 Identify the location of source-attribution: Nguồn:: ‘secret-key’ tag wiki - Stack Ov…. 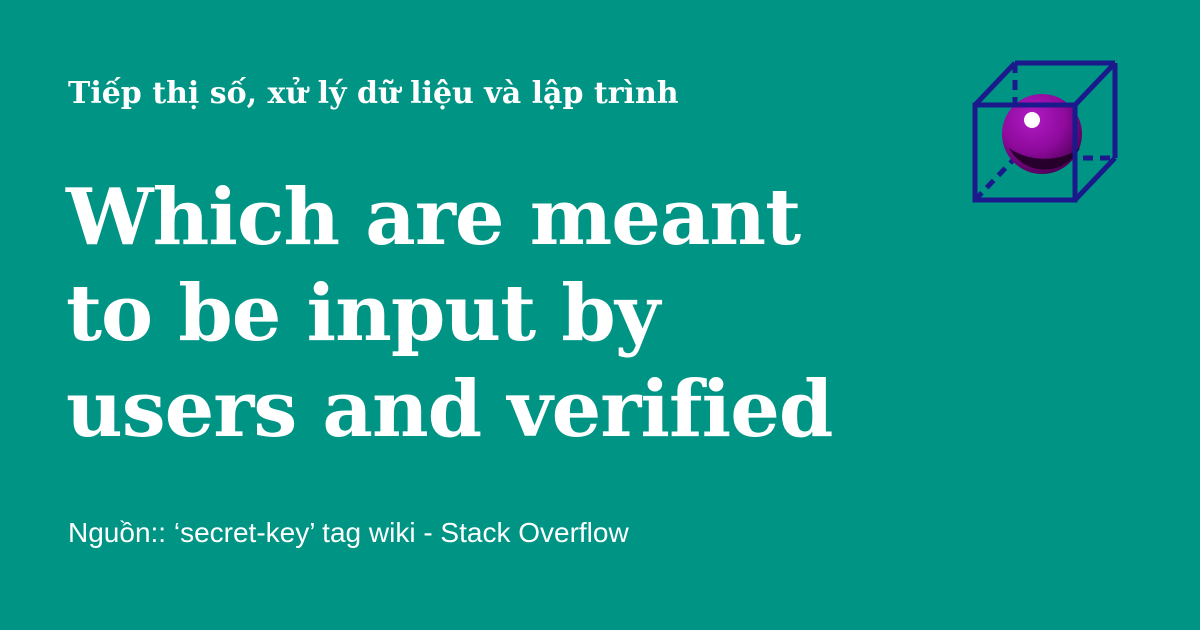
(348, 532).